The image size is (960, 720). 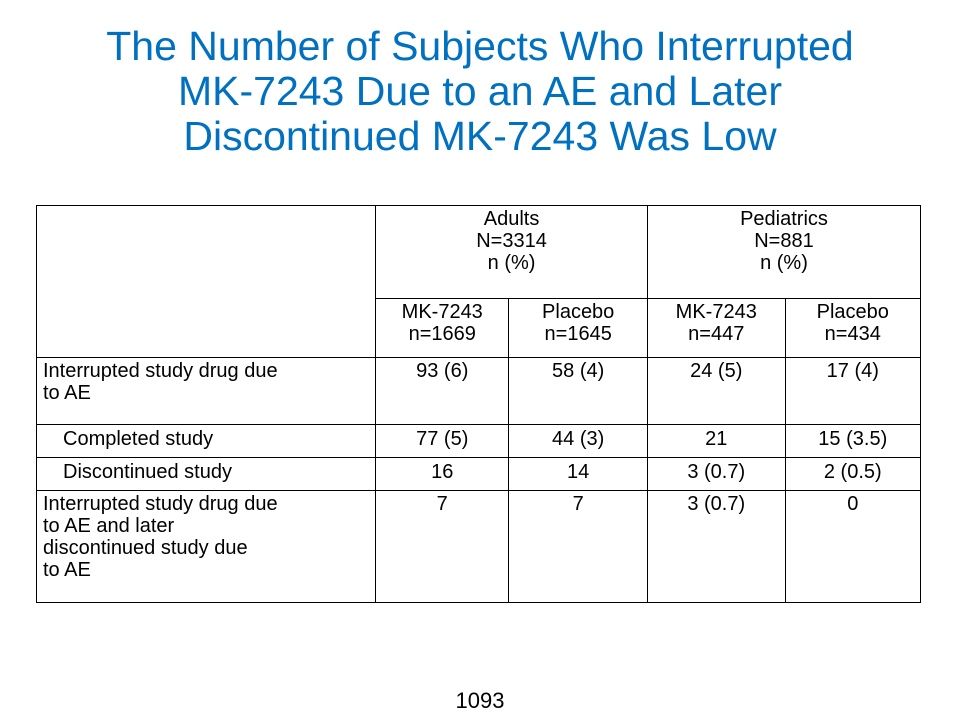 What do you see at coordinates (442, 391) in the screenshot?
I see `table-cell: 93 (6)` at bounding box center [442, 391].